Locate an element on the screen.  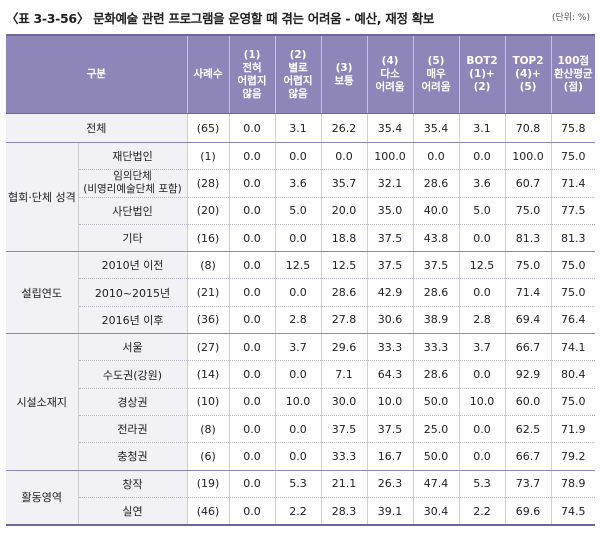
header-line: 전혀 is located at coordinates (252, 67).